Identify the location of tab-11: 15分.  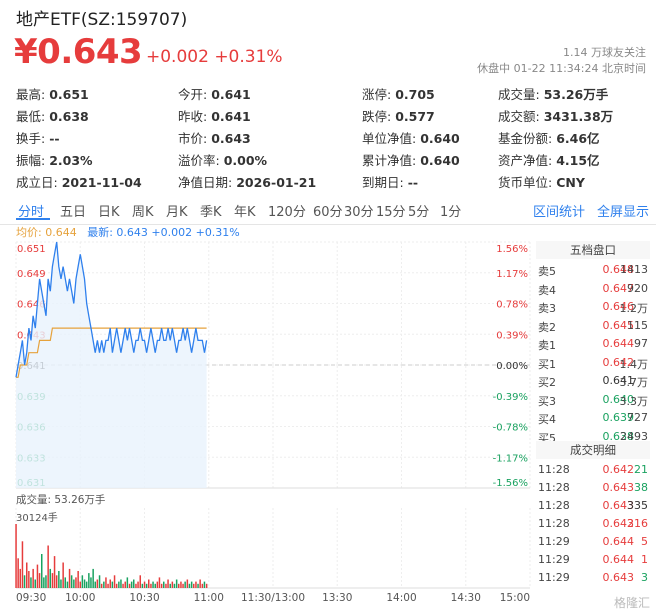
(391, 212).